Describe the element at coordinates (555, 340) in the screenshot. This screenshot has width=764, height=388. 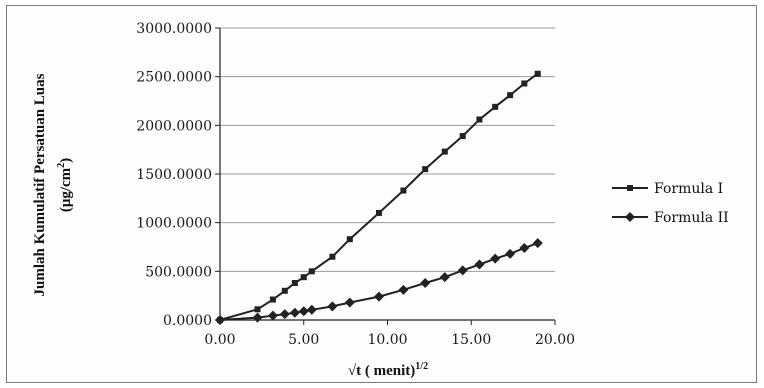
I see `x-tick-label-4: 20.00` at that location.